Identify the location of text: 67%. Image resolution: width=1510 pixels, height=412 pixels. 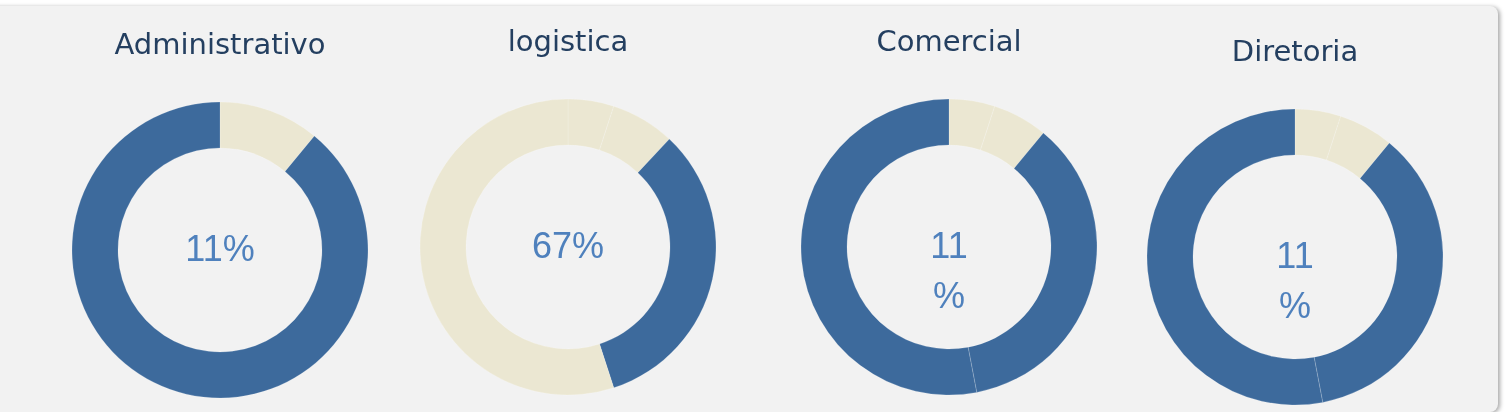
(568, 245).